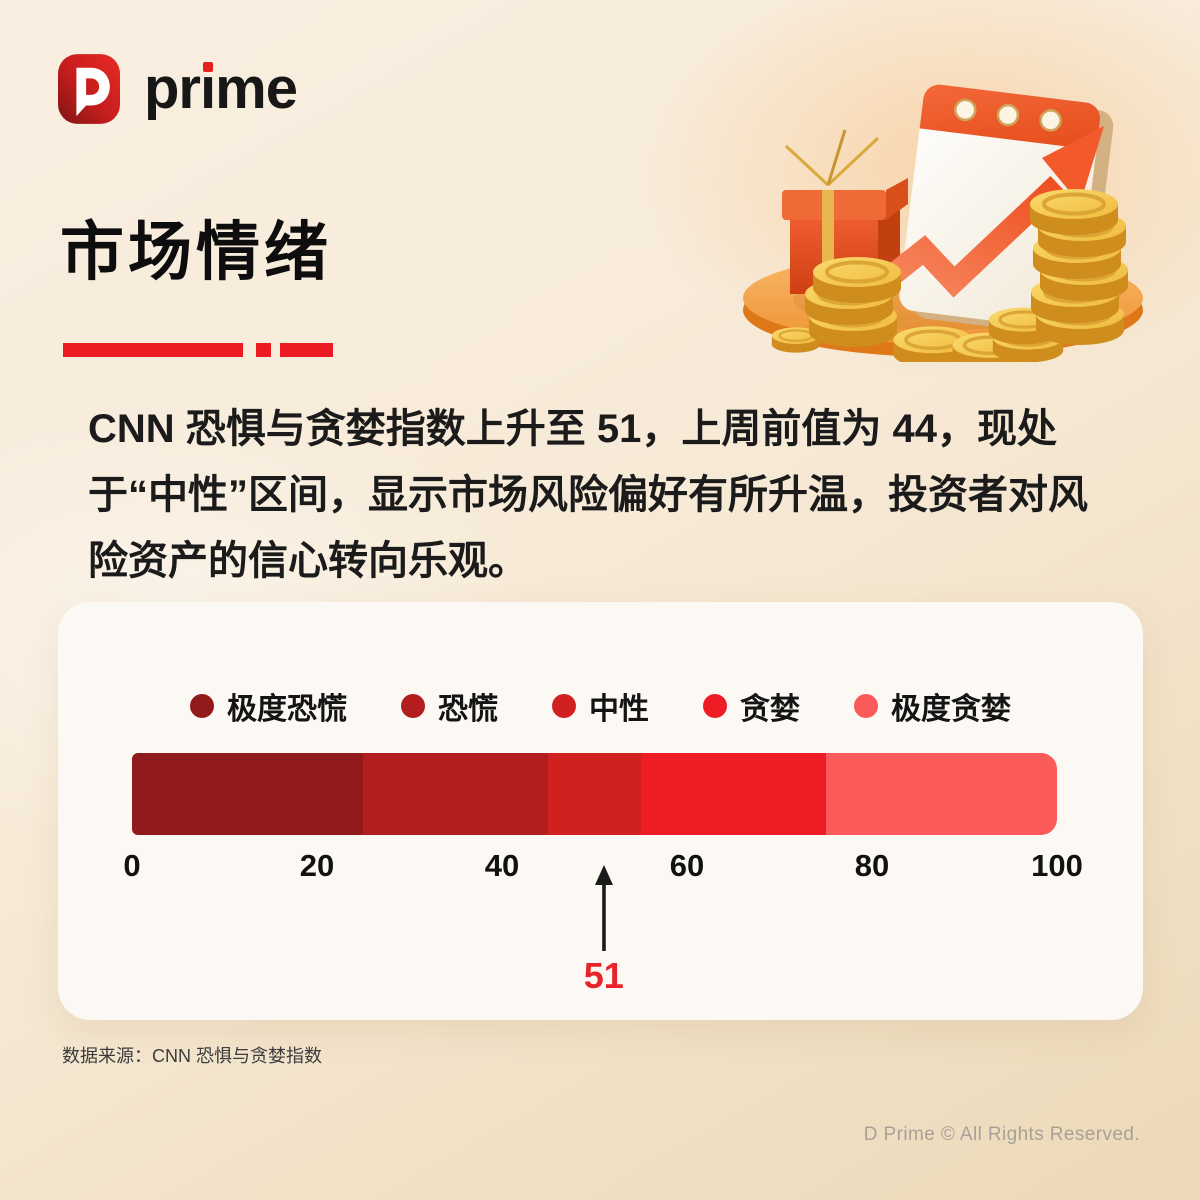  I want to click on legend-label: 极度恐慌, so click(287, 709).